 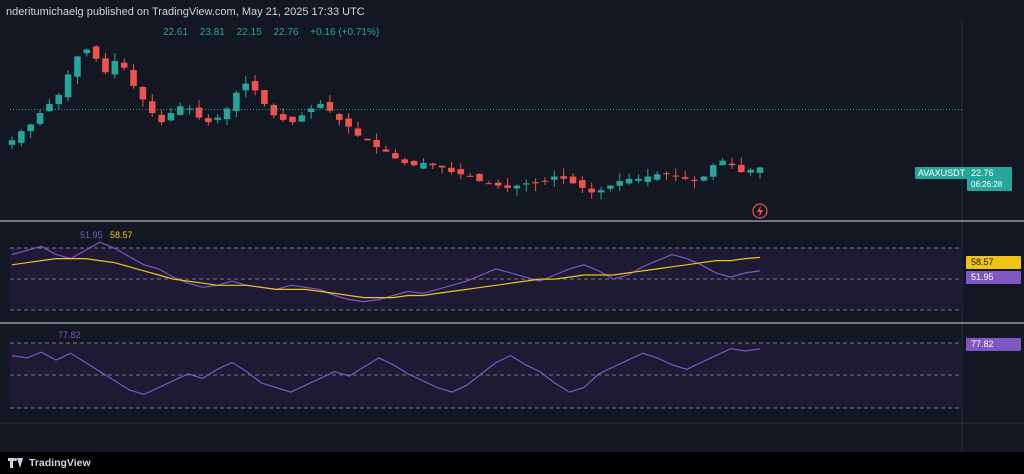 What do you see at coordinates (987, 184) in the screenshot?
I see `bar-countdown: 06:26:28` at bounding box center [987, 184].